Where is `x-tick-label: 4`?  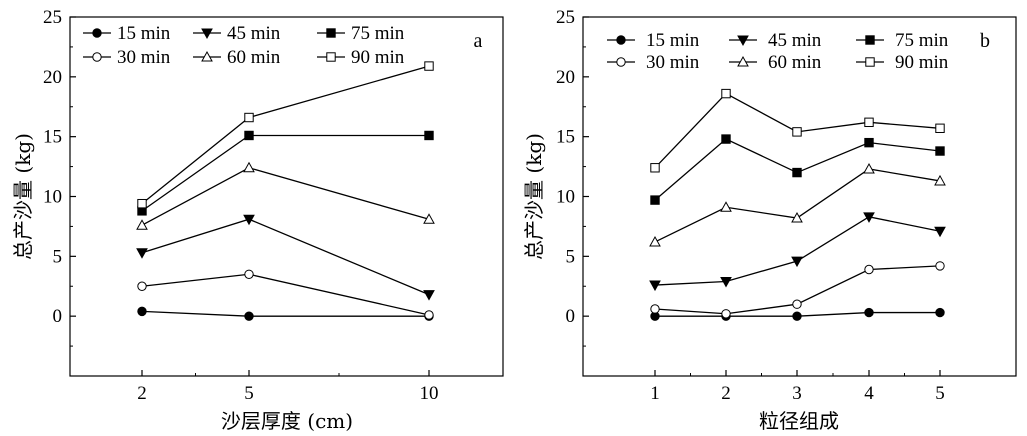
x-tick-label: 4 is located at coordinates (869, 393).